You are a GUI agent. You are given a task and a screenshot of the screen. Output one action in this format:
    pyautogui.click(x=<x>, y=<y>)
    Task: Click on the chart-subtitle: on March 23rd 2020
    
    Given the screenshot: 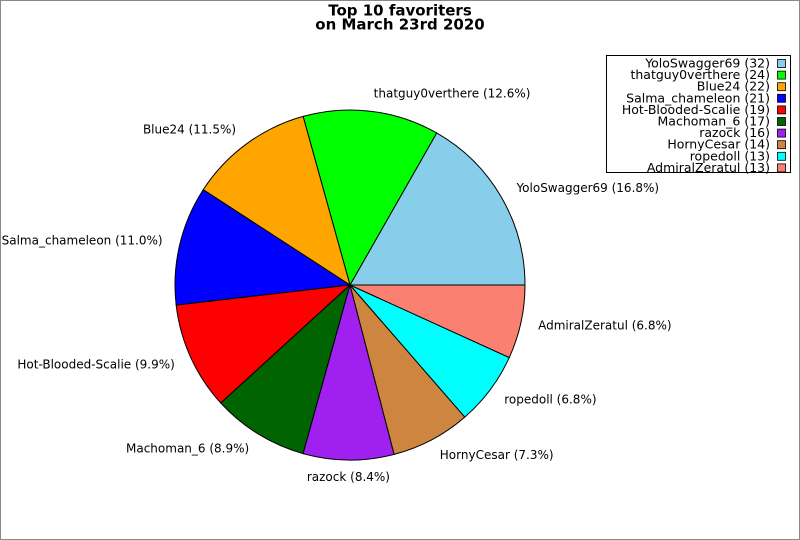 What is the action you would take?
    pyautogui.click(x=399, y=25)
    